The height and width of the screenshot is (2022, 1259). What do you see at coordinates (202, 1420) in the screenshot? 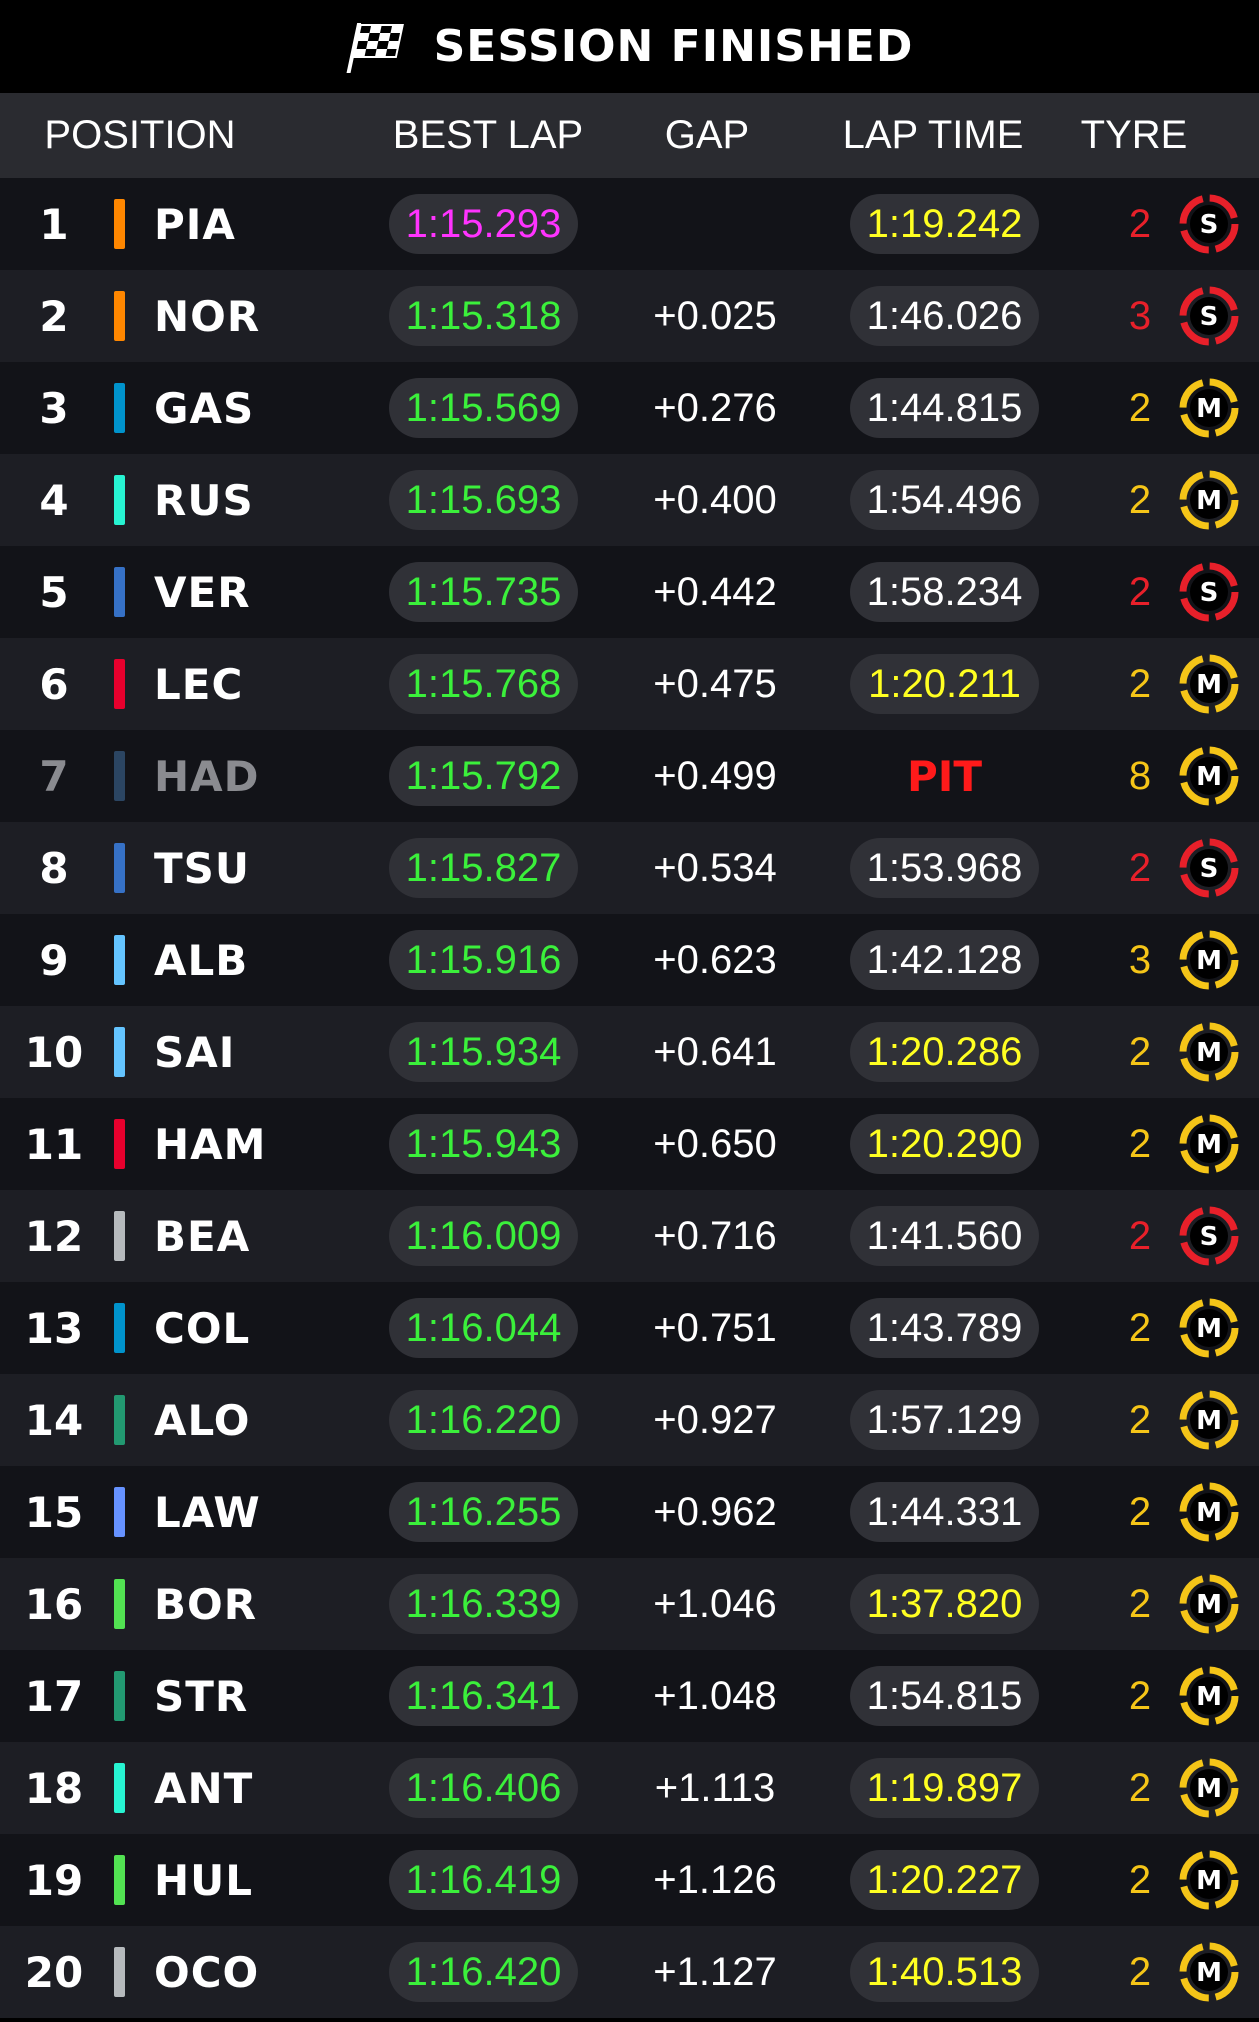
I see `driver-code: ALO` at bounding box center [202, 1420].